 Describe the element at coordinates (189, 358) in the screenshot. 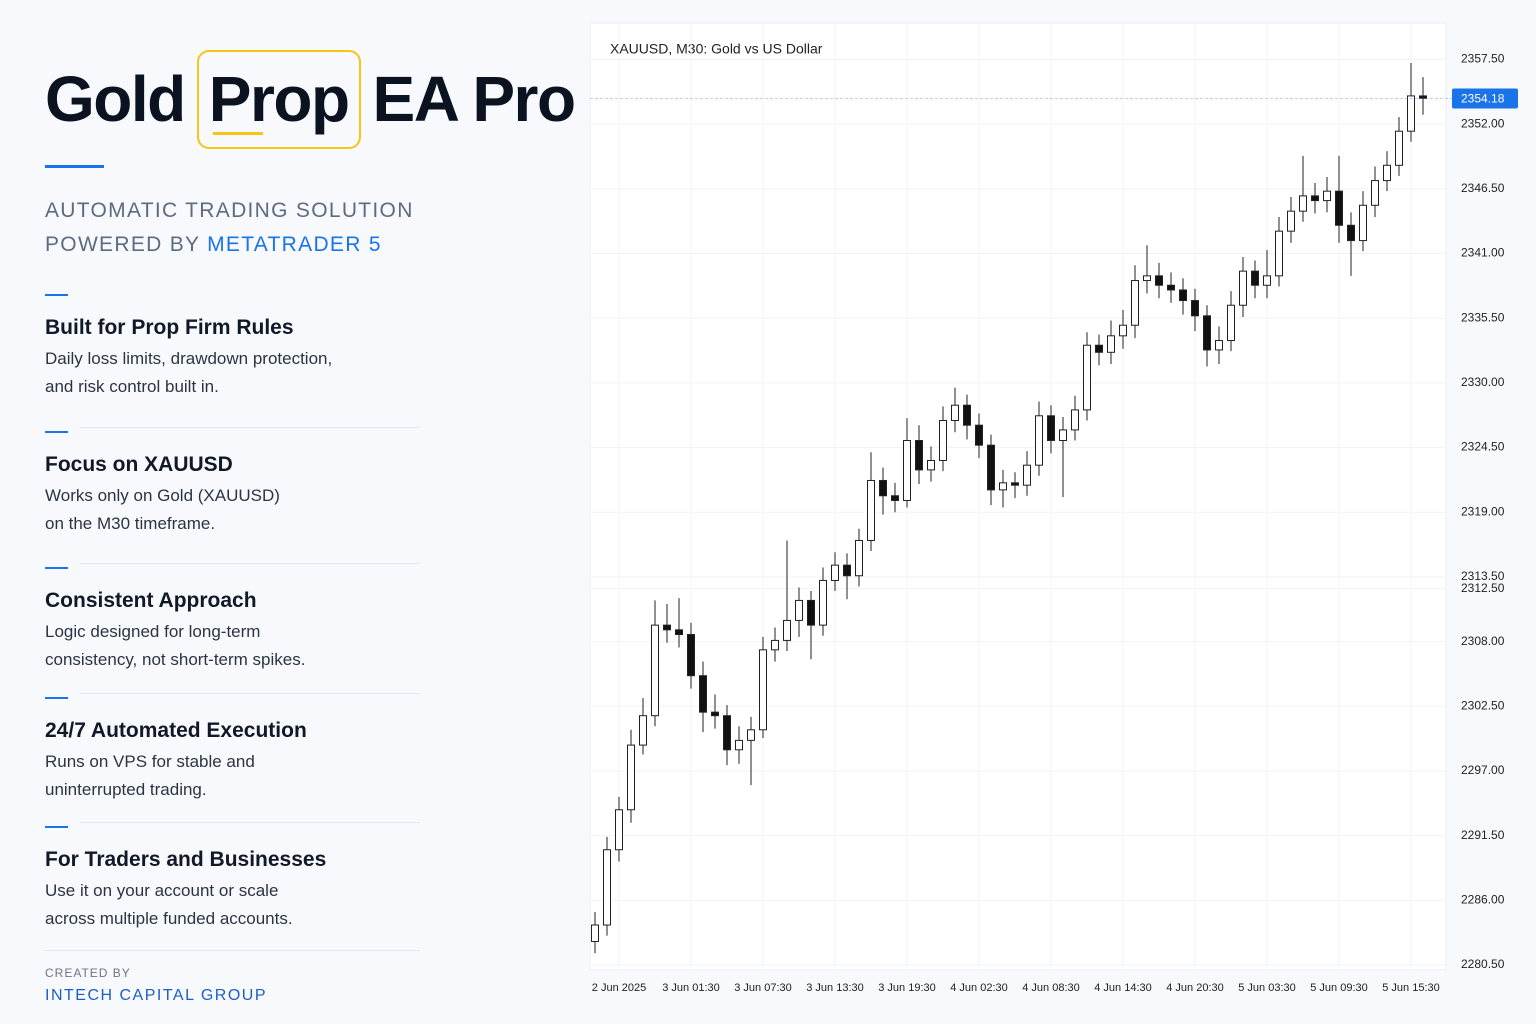

I see `feature-text: Daily loss limits, drawdown protection,` at that location.